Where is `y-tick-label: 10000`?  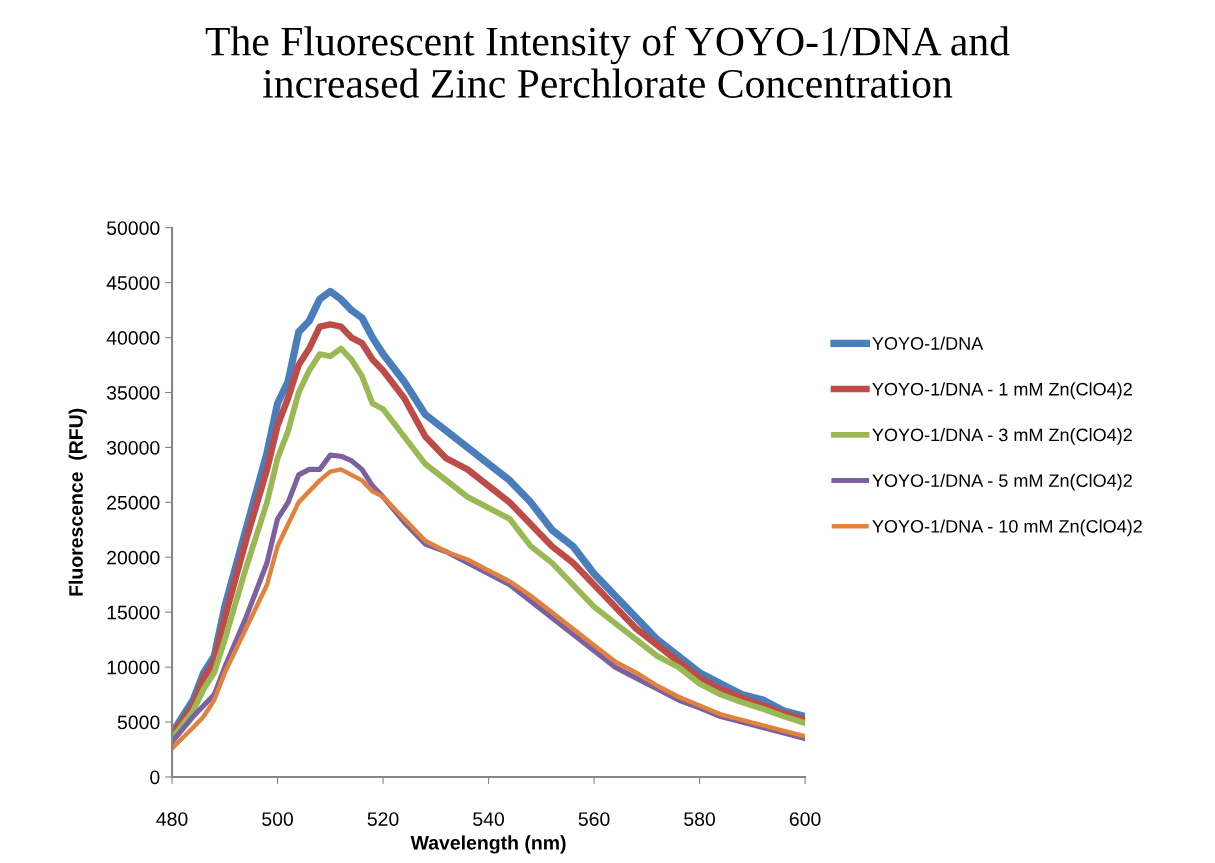
y-tick-label: 10000 is located at coordinates (133, 667).